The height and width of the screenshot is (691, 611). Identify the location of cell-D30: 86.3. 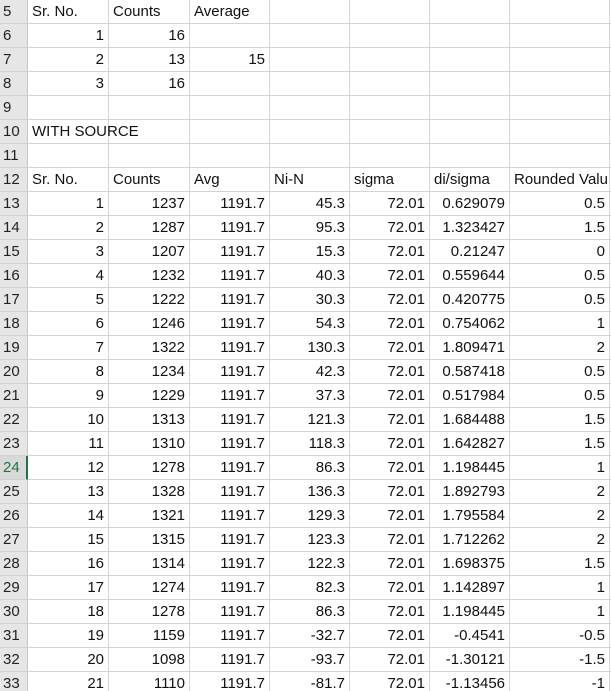
(310, 612).